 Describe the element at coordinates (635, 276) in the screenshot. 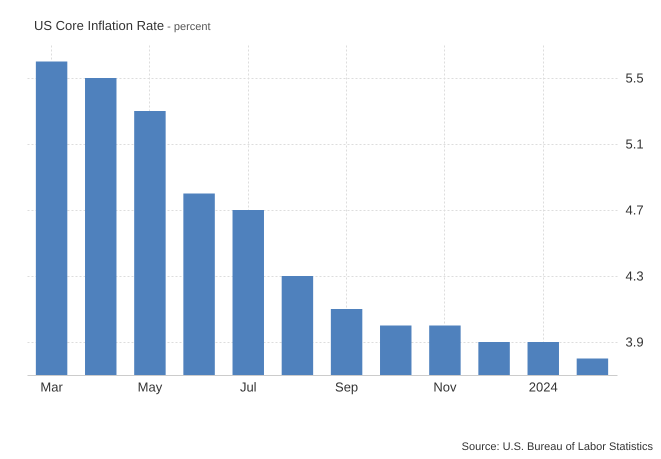

I see `y-tick-label: 4.3` at that location.